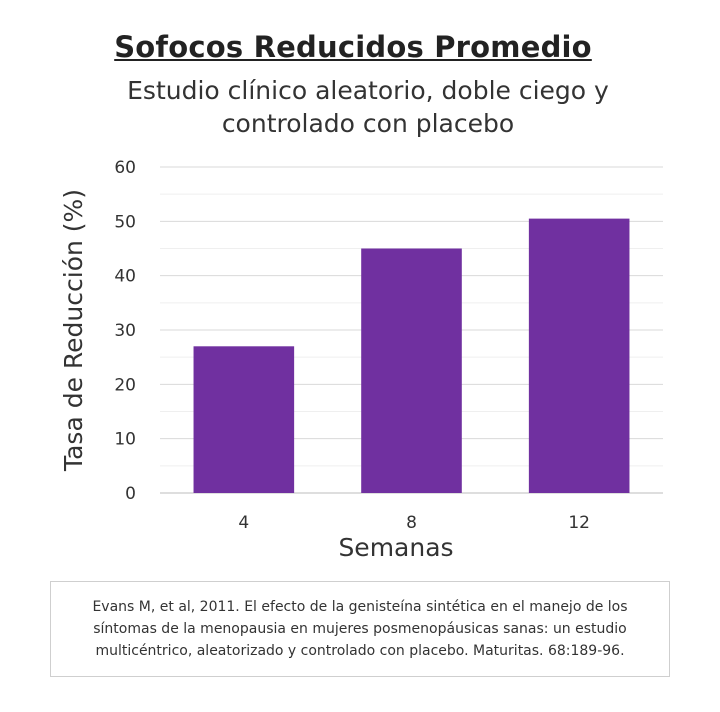 This screenshot has width=720, height=712. Describe the element at coordinates (125, 277) in the screenshot. I see `y-tick-label: 40` at that location.